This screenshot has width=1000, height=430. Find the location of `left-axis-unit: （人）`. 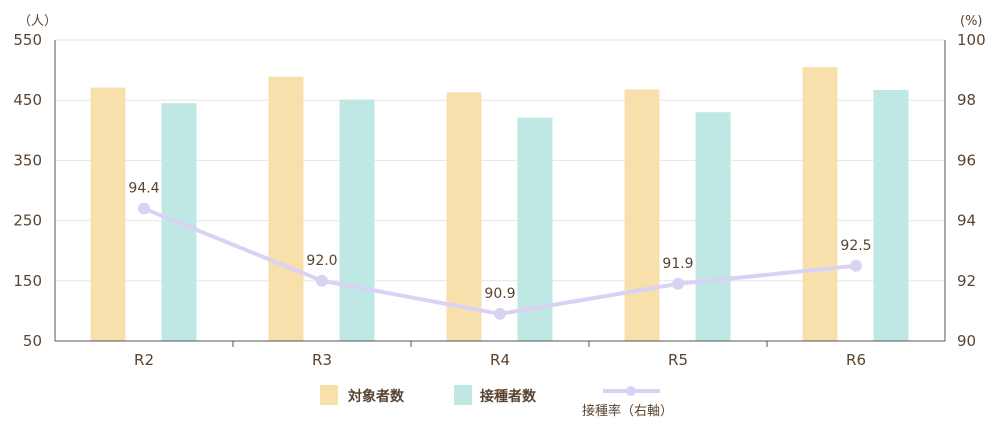

left-axis-unit: （人） is located at coordinates (37, 21).